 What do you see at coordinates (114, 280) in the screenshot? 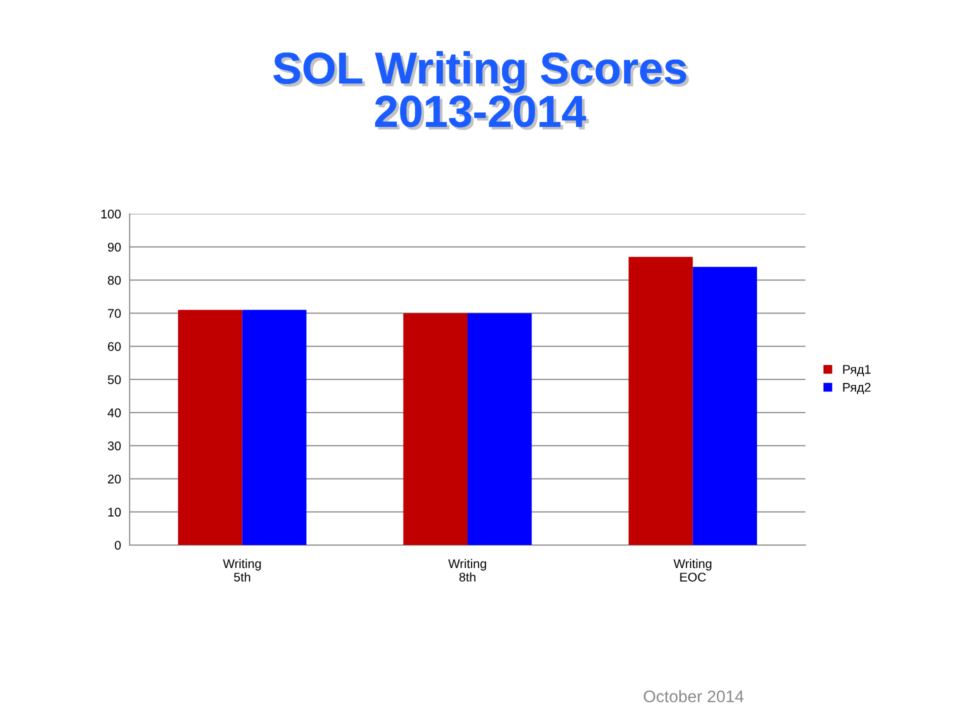
I see `y-tick-label: 80` at bounding box center [114, 280].